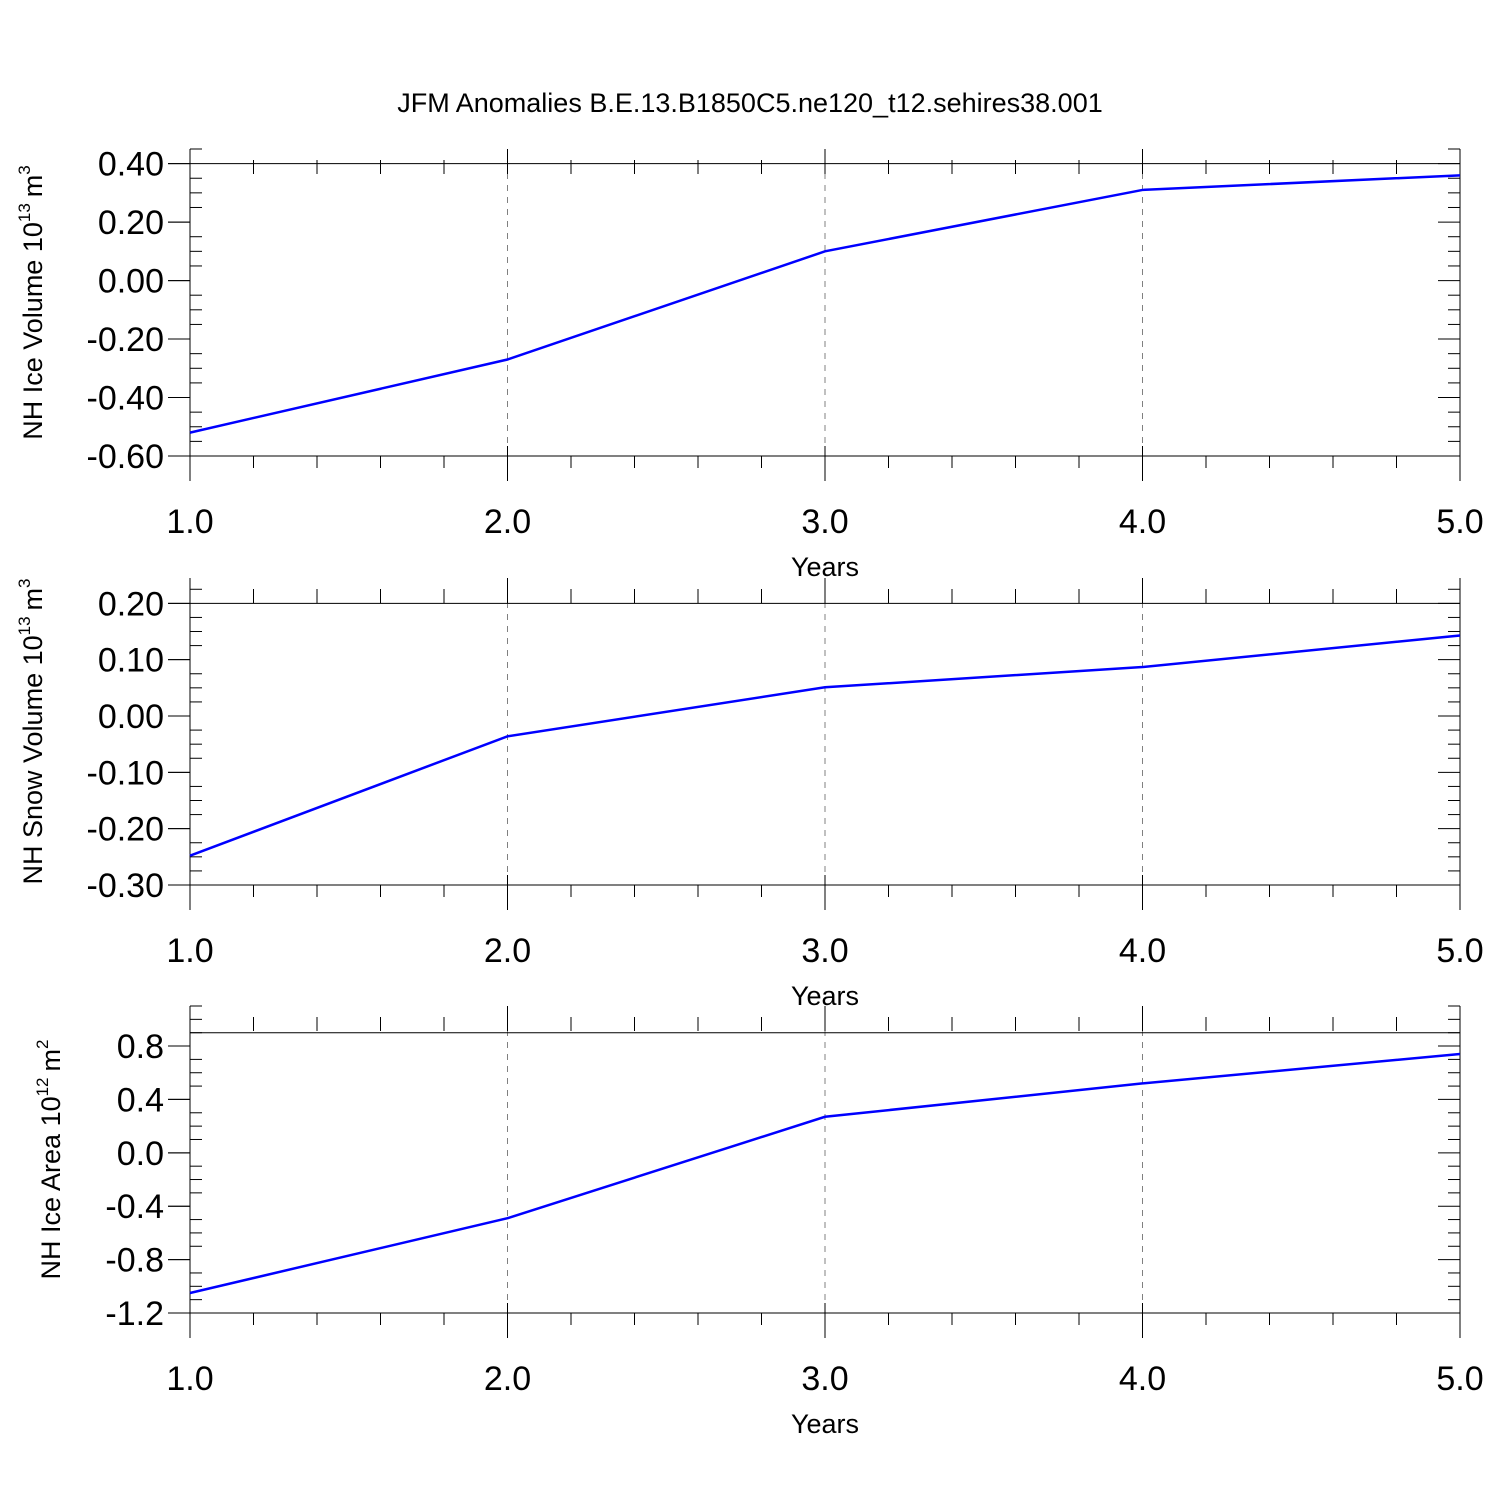 The width and height of the screenshot is (1500, 1500). I want to click on y-axis-label-text: NH Ice Area 10, so click(51, 1187).